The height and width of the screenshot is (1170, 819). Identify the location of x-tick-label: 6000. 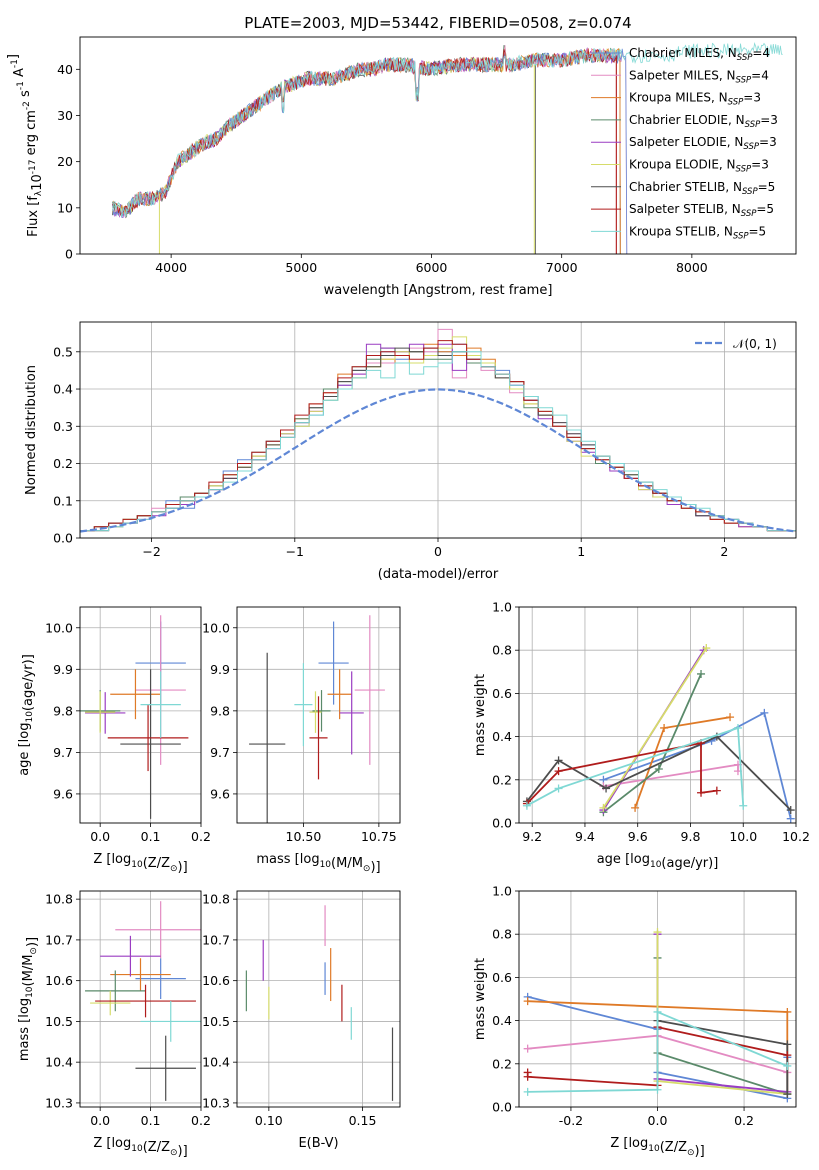
(432, 267).